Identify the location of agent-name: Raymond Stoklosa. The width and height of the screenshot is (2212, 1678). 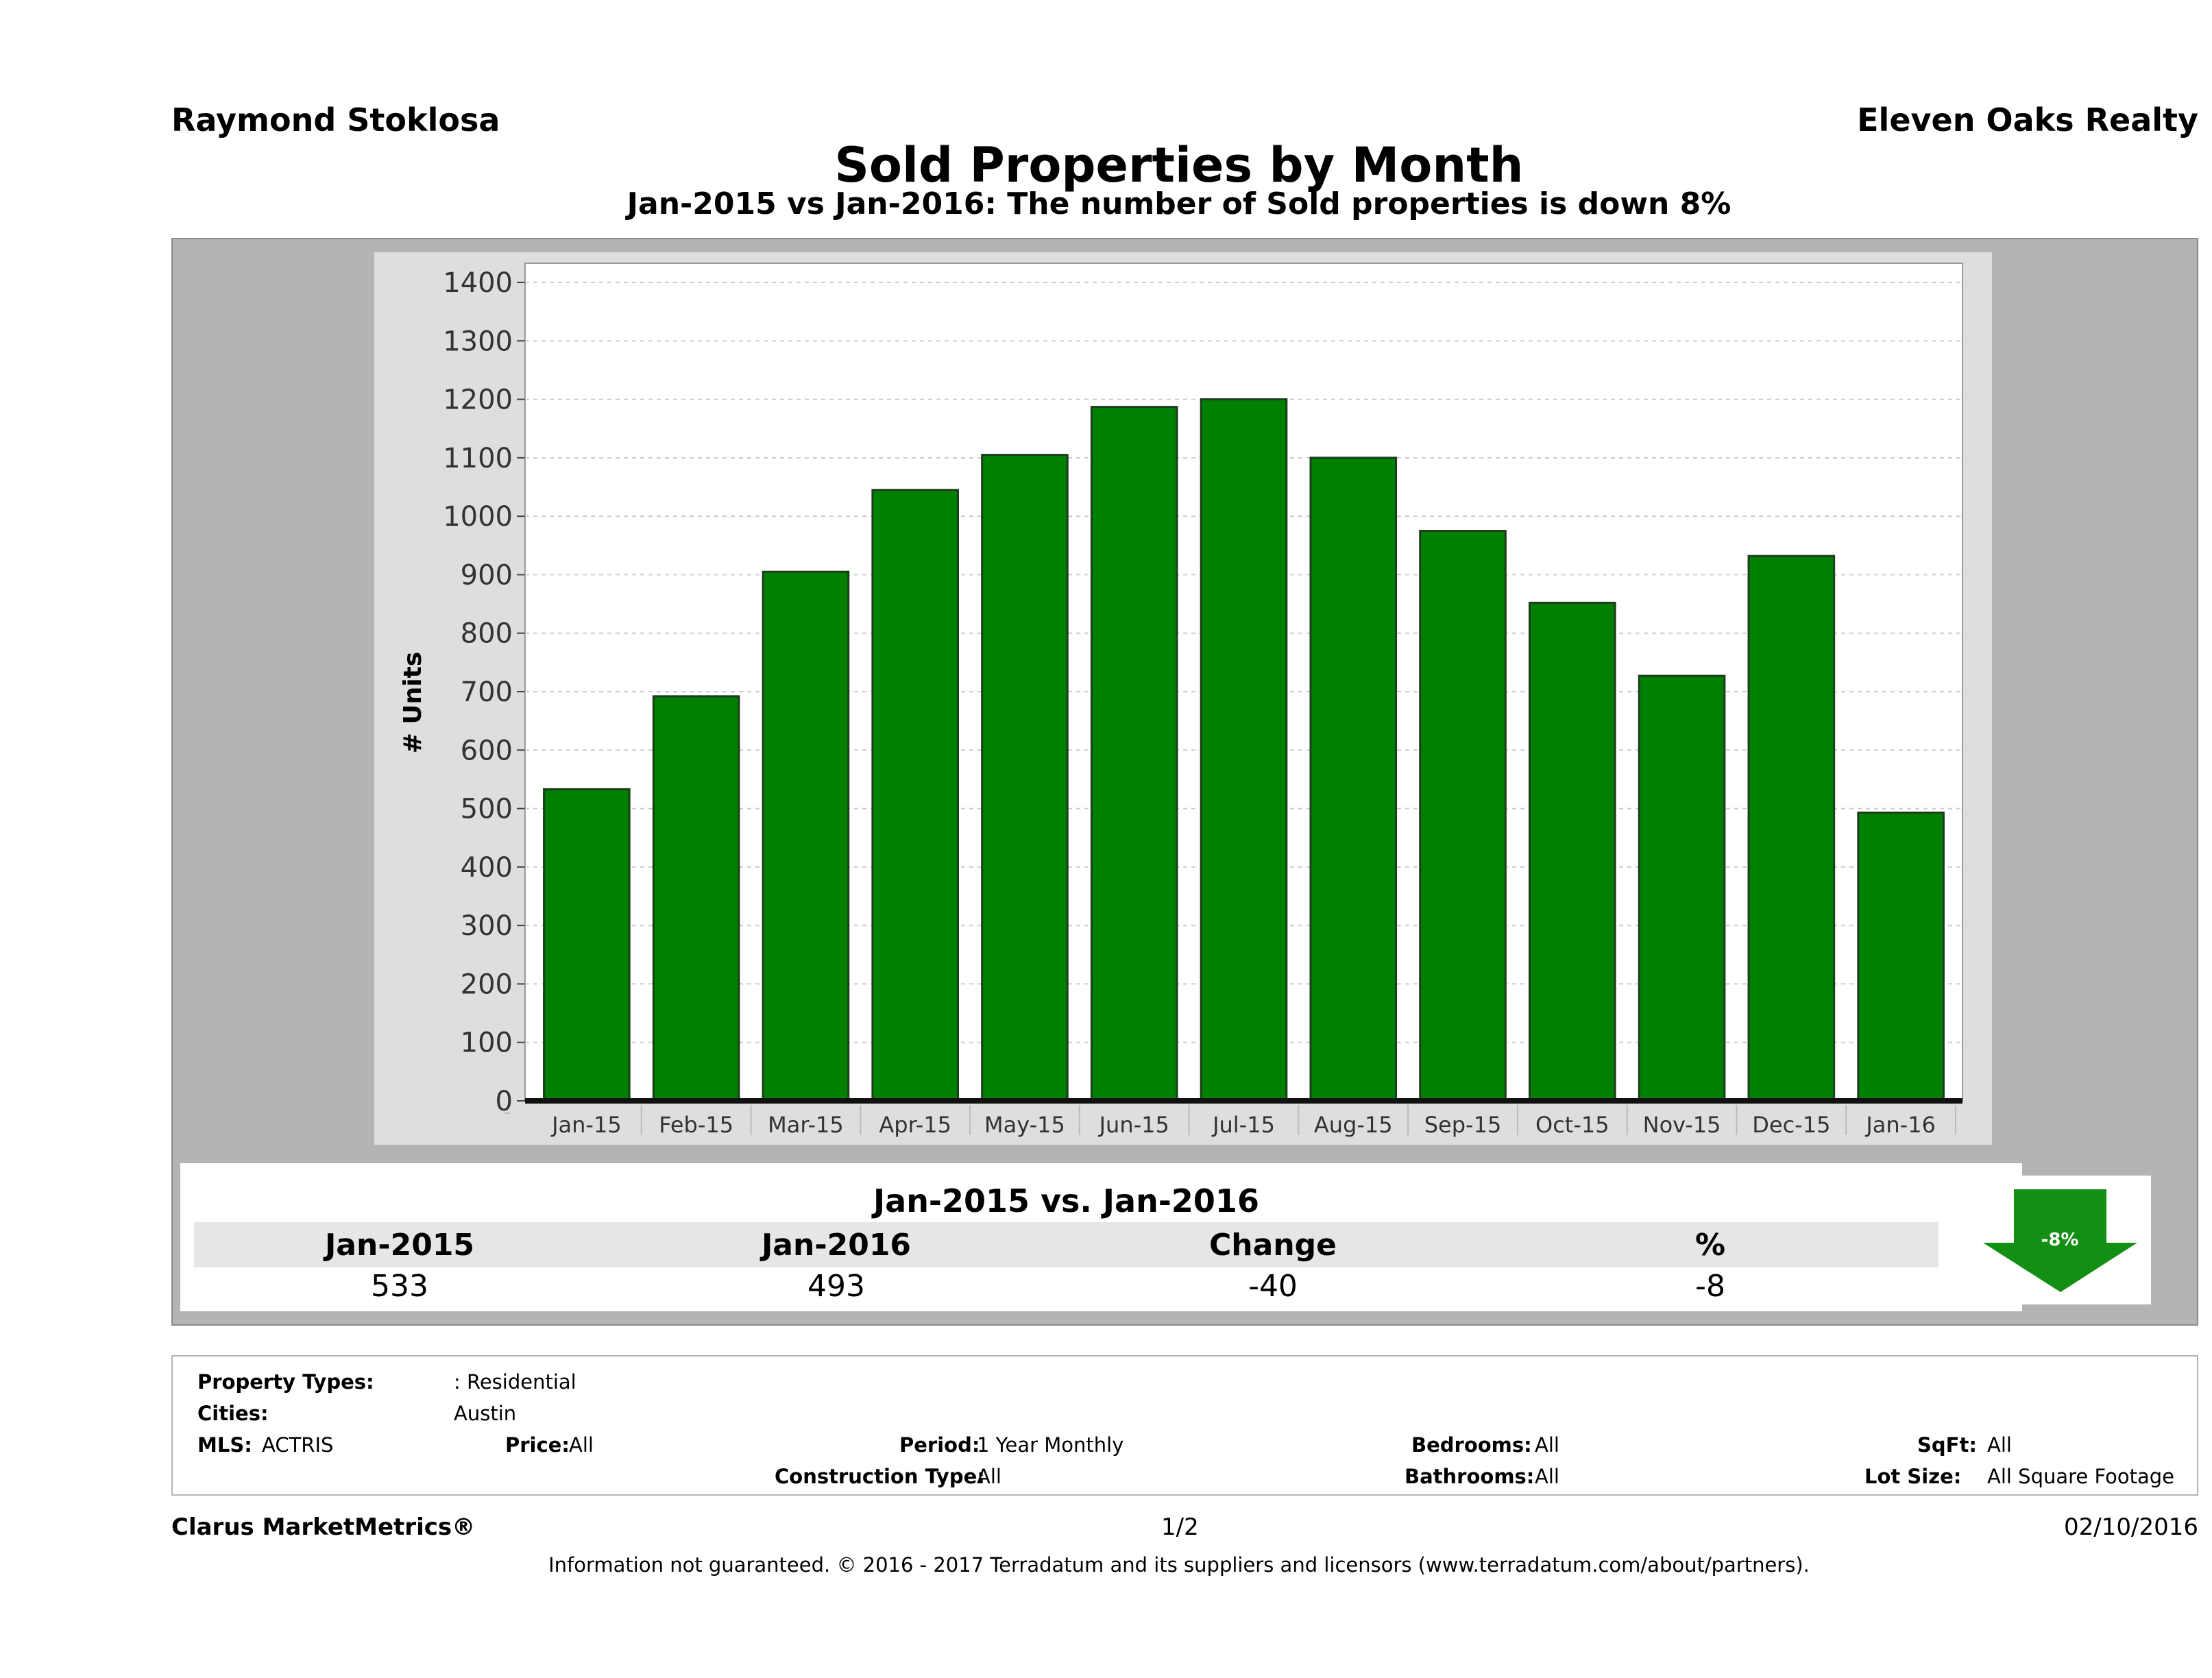
(335, 119).